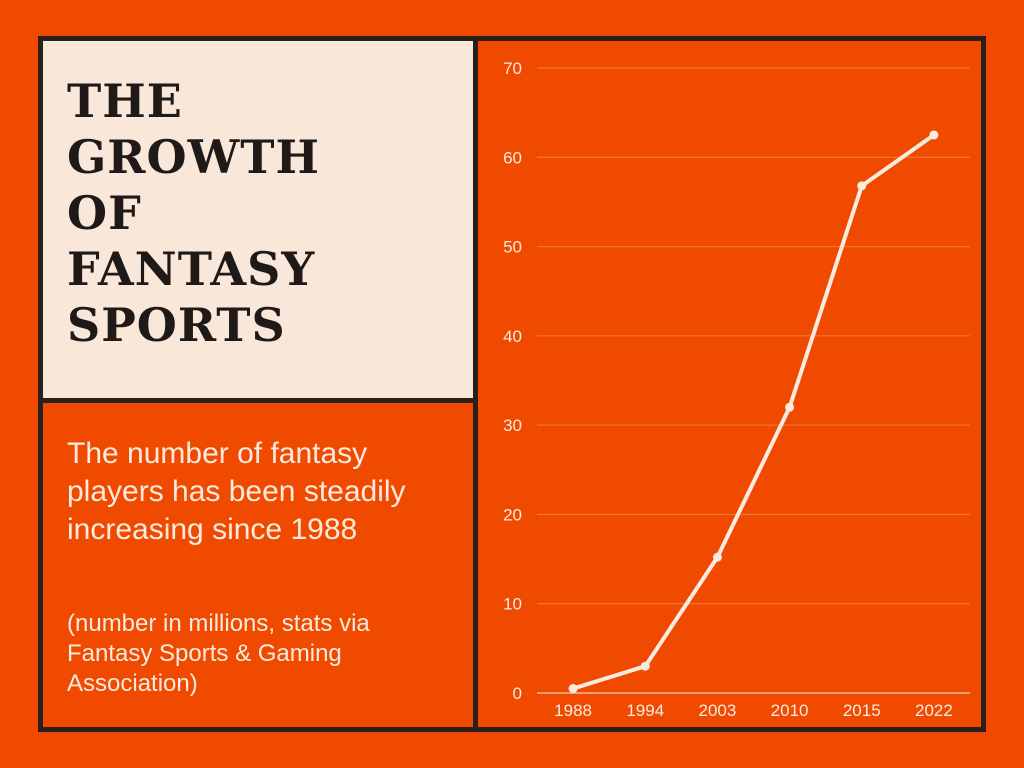 This screenshot has height=768, width=1024. Describe the element at coordinates (517, 693) in the screenshot. I see `y-tick-label: 0` at that location.